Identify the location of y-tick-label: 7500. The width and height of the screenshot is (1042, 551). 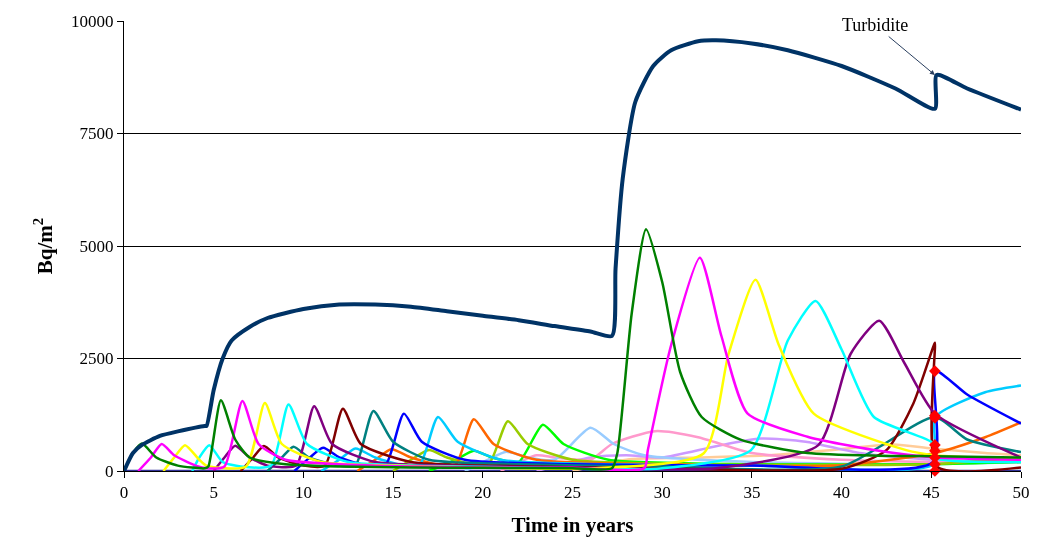
(96, 134).